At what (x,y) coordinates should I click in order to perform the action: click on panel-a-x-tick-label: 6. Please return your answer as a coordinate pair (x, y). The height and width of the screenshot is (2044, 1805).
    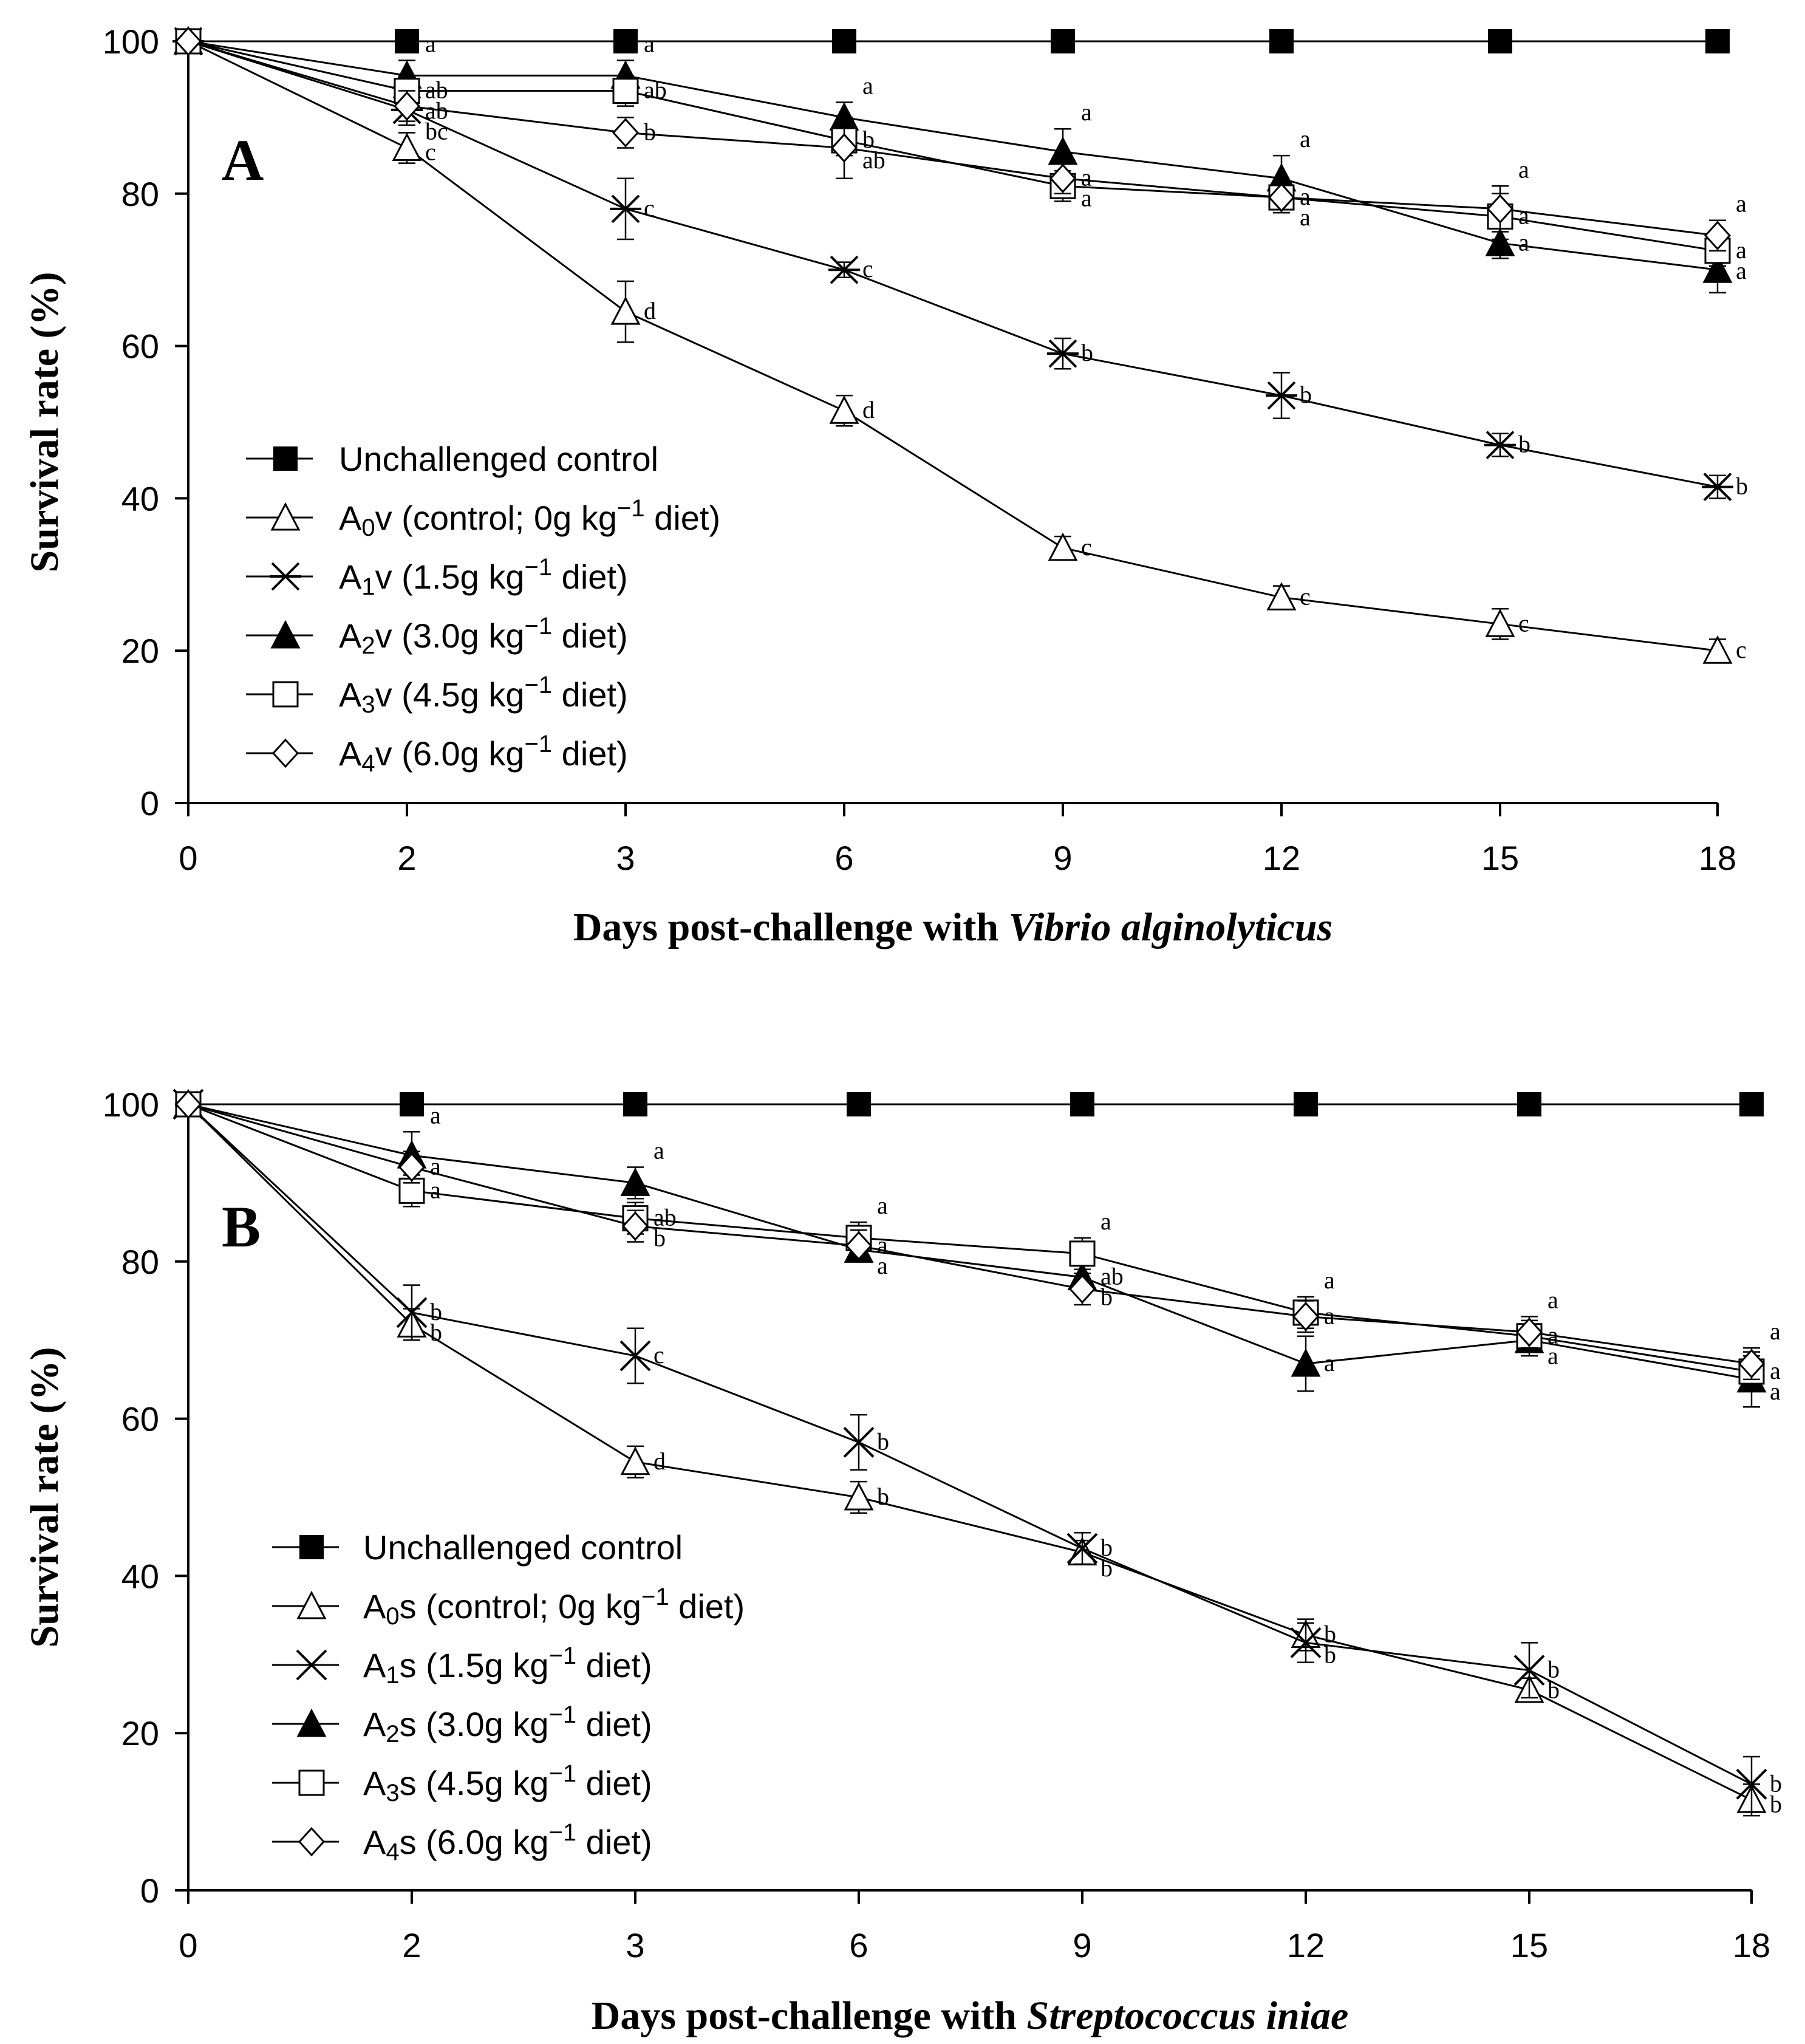
    Looking at the image, I should click on (843, 858).